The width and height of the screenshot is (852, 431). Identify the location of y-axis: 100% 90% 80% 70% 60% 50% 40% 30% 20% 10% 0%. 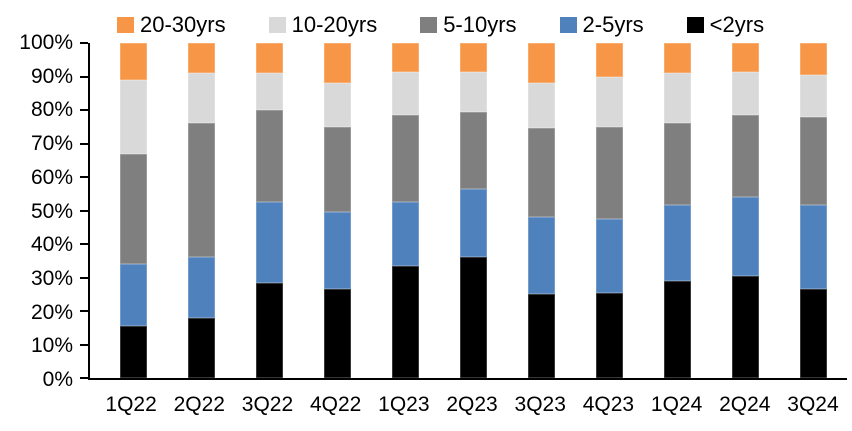
(36, 211).